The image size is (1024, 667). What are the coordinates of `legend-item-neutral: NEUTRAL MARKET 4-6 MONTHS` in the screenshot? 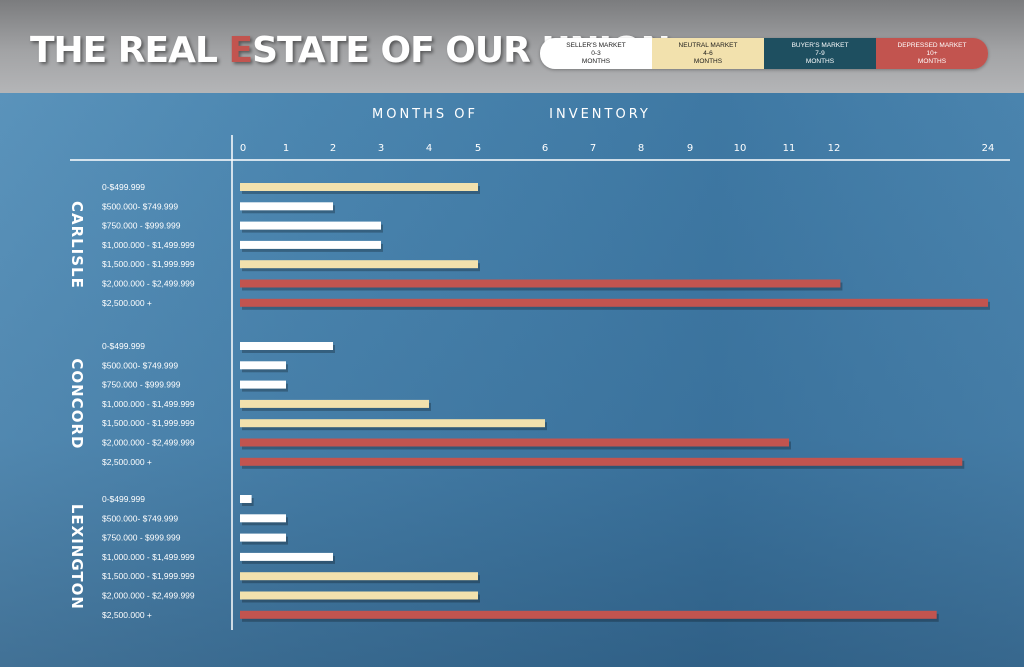 It's located at (708, 53).